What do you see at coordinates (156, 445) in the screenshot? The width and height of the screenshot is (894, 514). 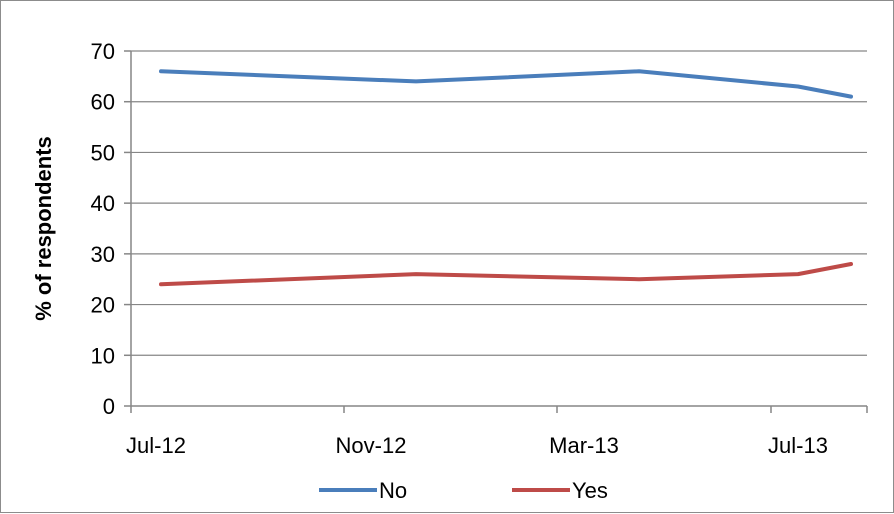 I see `x-tick-label: Jul-12` at bounding box center [156, 445].